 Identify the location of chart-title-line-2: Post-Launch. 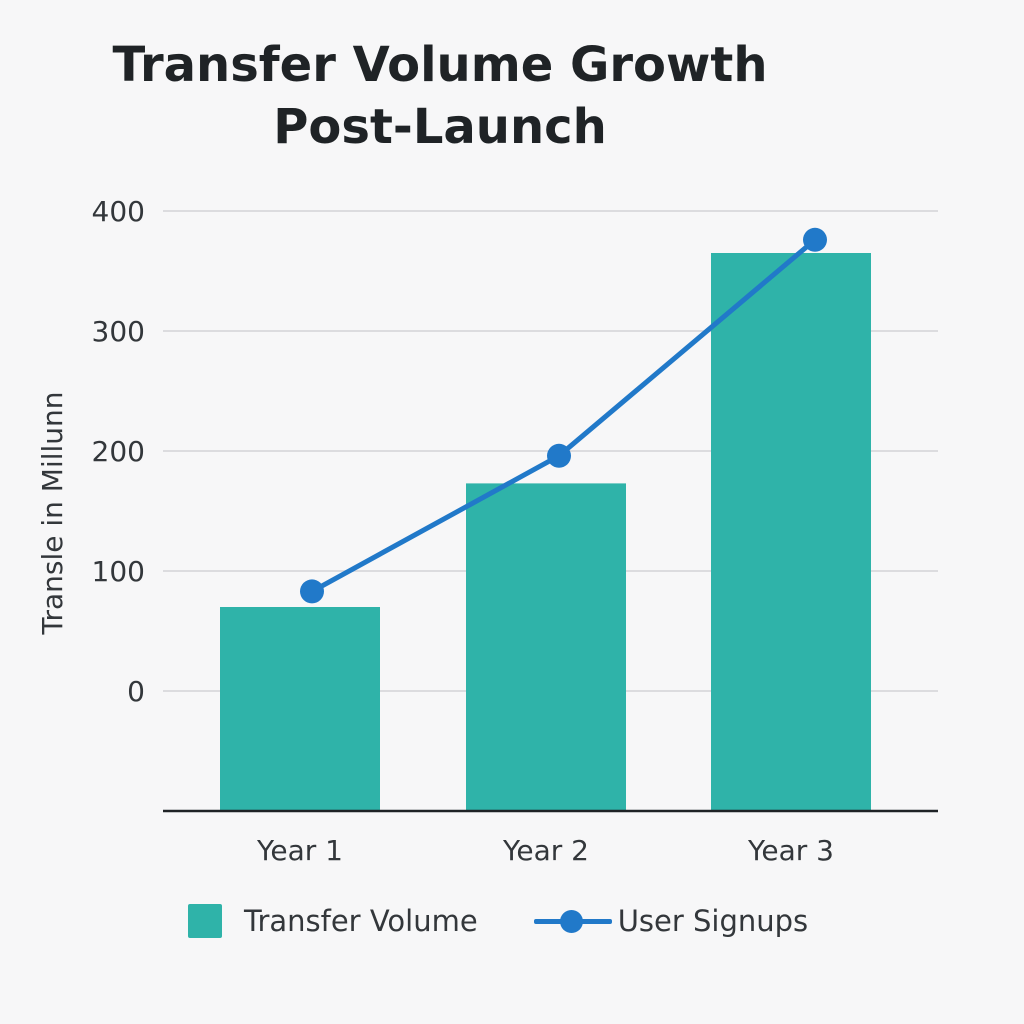
(440, 127).